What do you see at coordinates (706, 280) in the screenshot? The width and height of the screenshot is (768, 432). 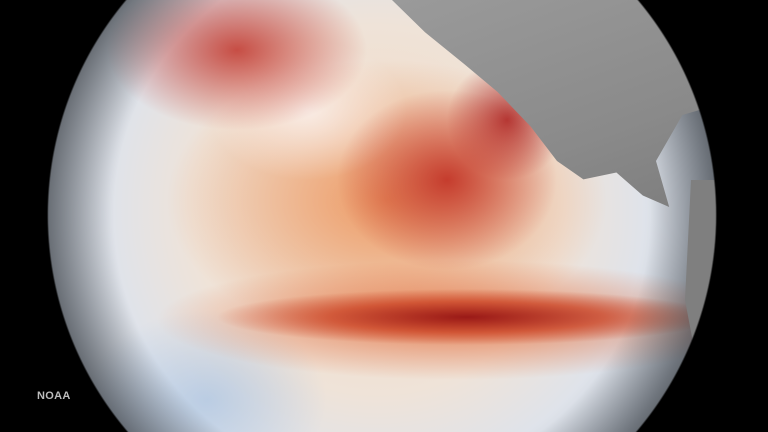 I see `south-america-coast` at bounding box center [706, 280].